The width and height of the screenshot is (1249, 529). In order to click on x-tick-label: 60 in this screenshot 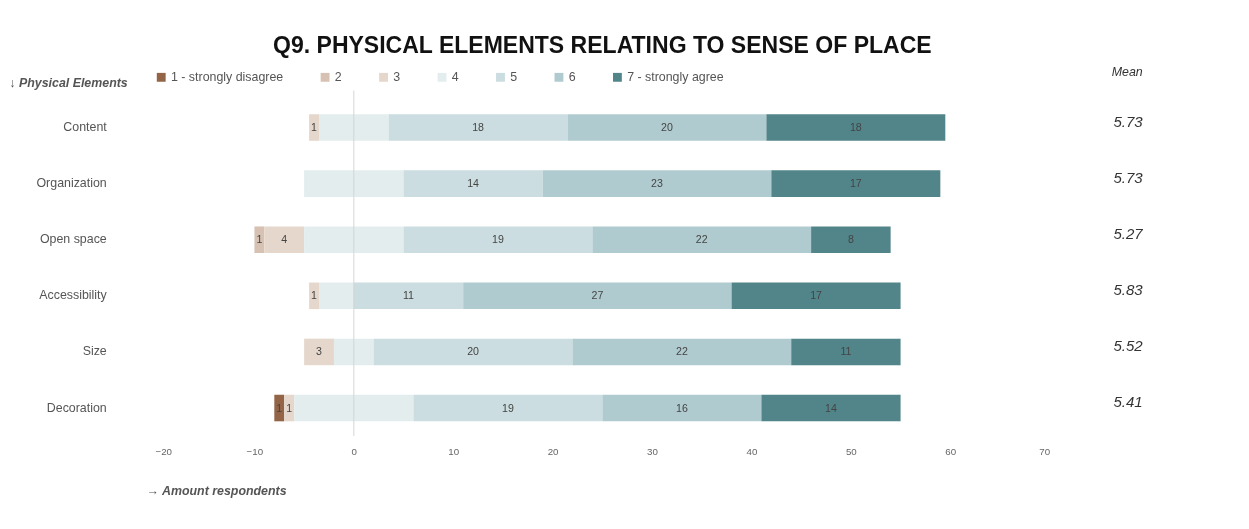, I will do `click(951, 452)`.